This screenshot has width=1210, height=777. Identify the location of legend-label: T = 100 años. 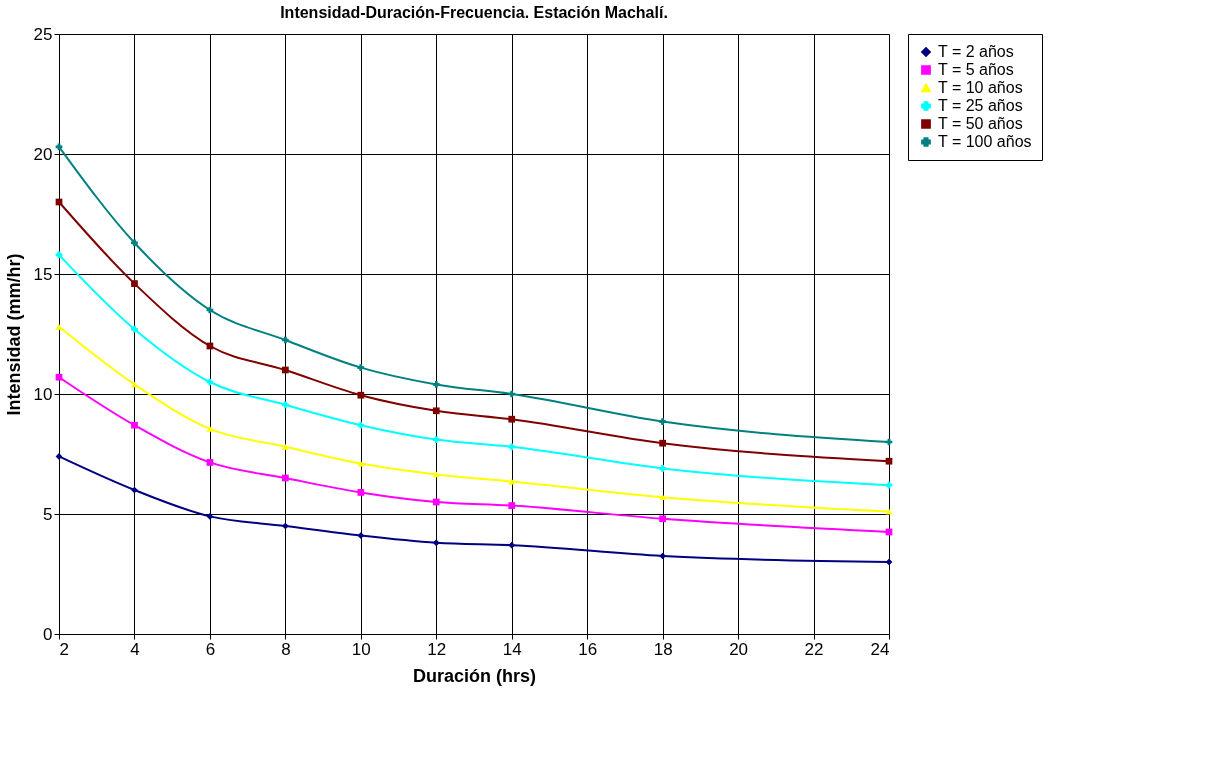
(985, 141).